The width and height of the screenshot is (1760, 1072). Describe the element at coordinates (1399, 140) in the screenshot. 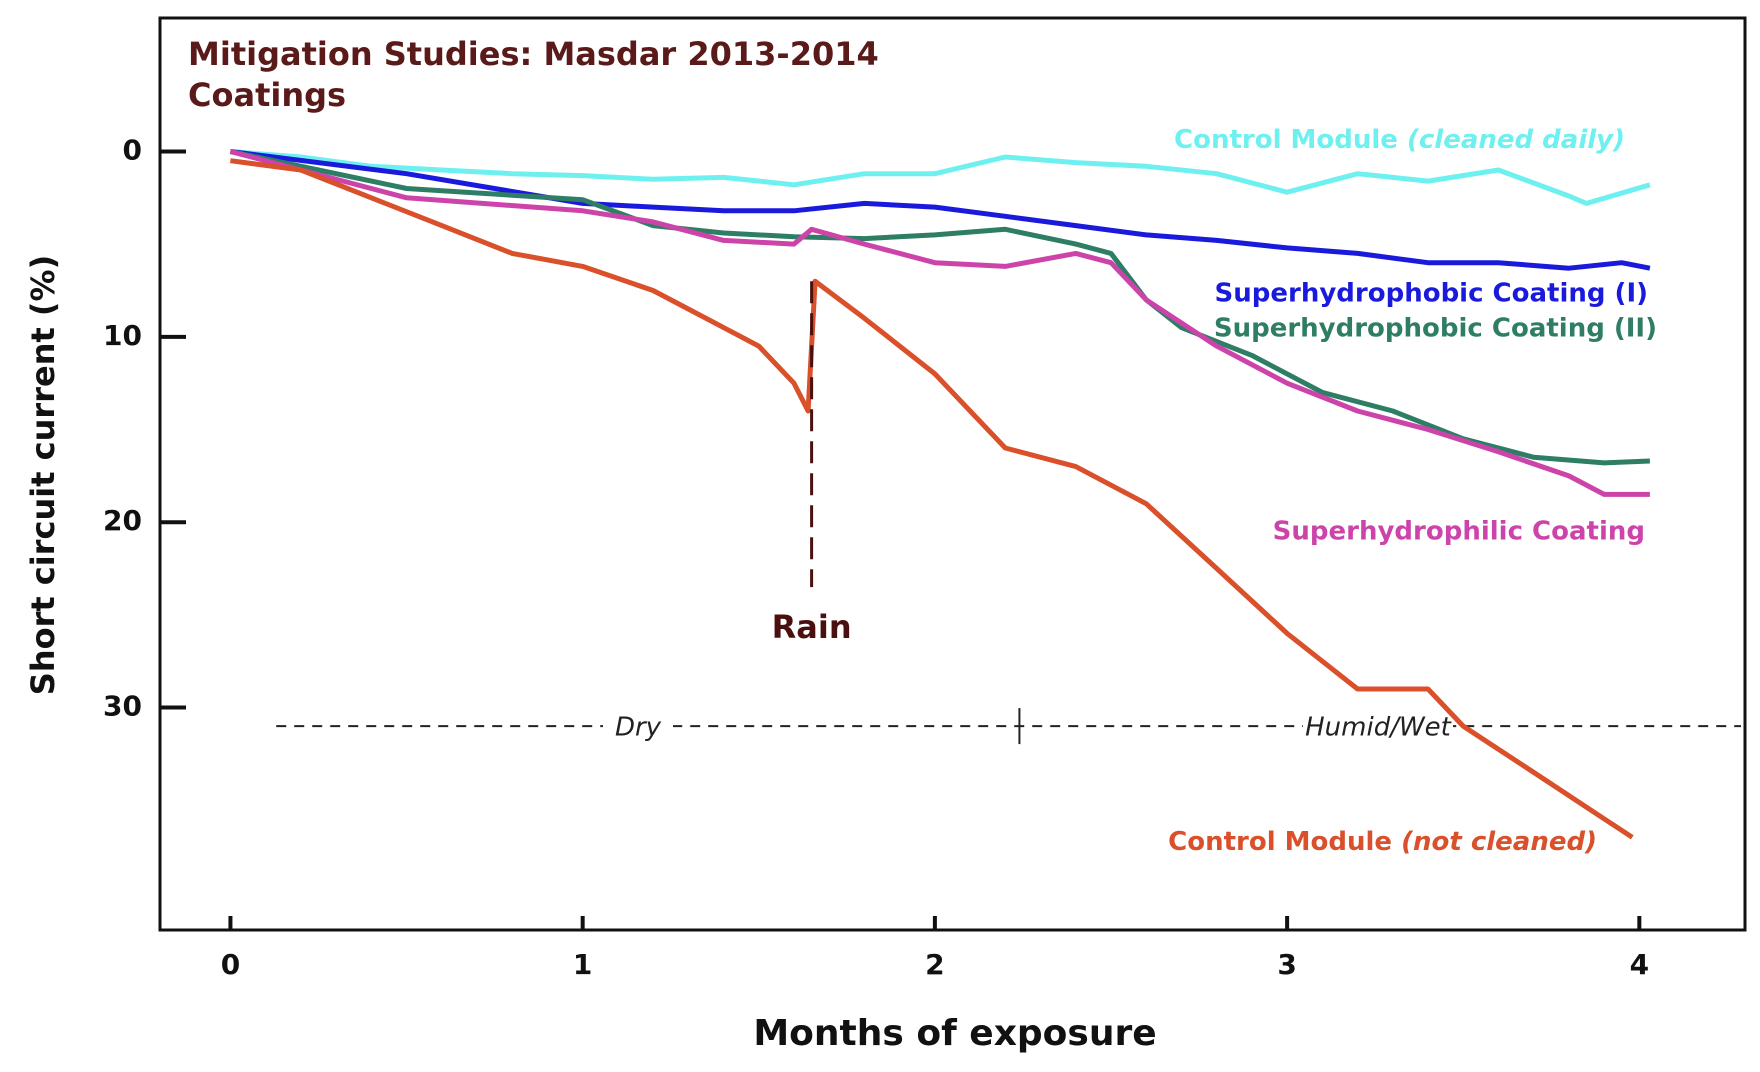

I see `series-label: Control Module (cleaned daily)` at that location.